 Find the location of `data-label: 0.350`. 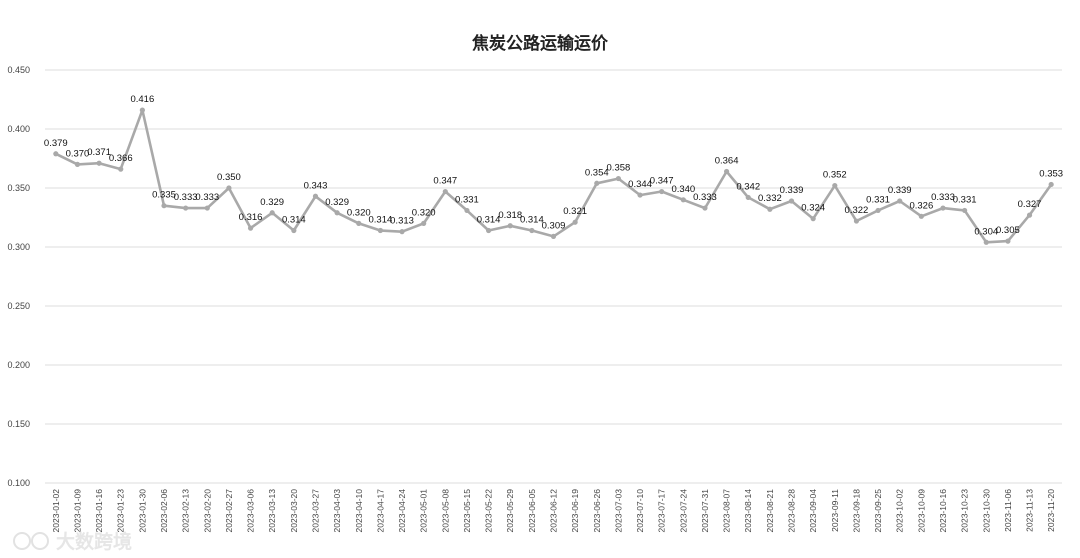

data-label: 0.350 is located at coordinates (229, 177).